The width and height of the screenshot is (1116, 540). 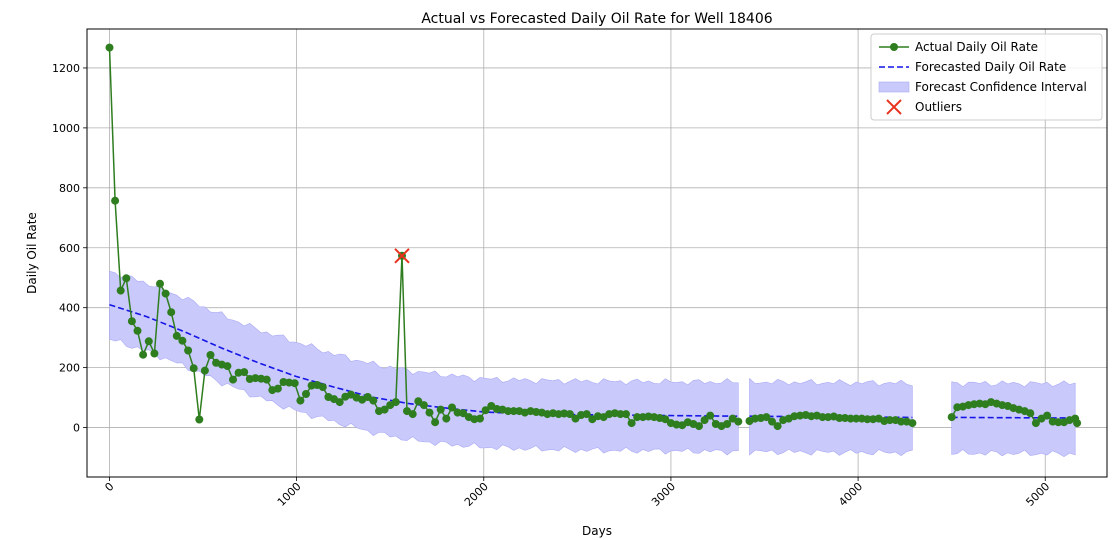 I want to click on y-tick-label: 800, so click(x=69, y=188).